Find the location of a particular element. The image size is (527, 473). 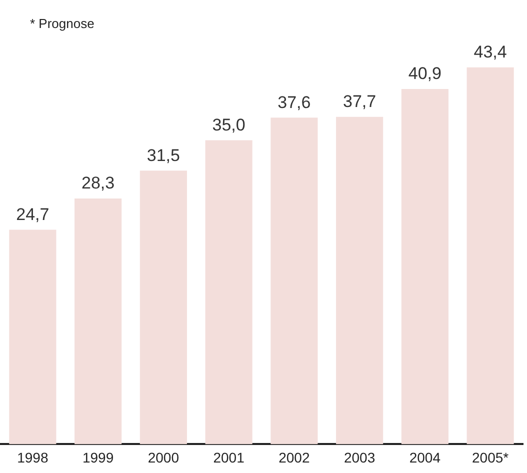

data-label: 31,5 is located at coordinates (163, 155).